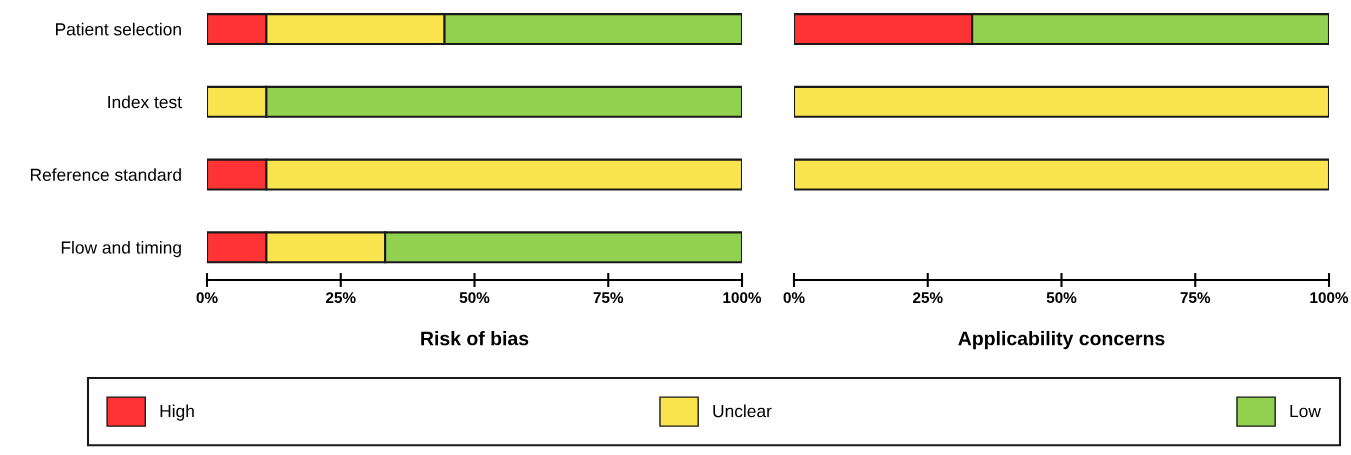 This screenshot has width=1351, height=455. What do you see at coordinates (145, 102) in the screenshot?
I see `y-tick-label: Index test` at bounding box center [145, 102].